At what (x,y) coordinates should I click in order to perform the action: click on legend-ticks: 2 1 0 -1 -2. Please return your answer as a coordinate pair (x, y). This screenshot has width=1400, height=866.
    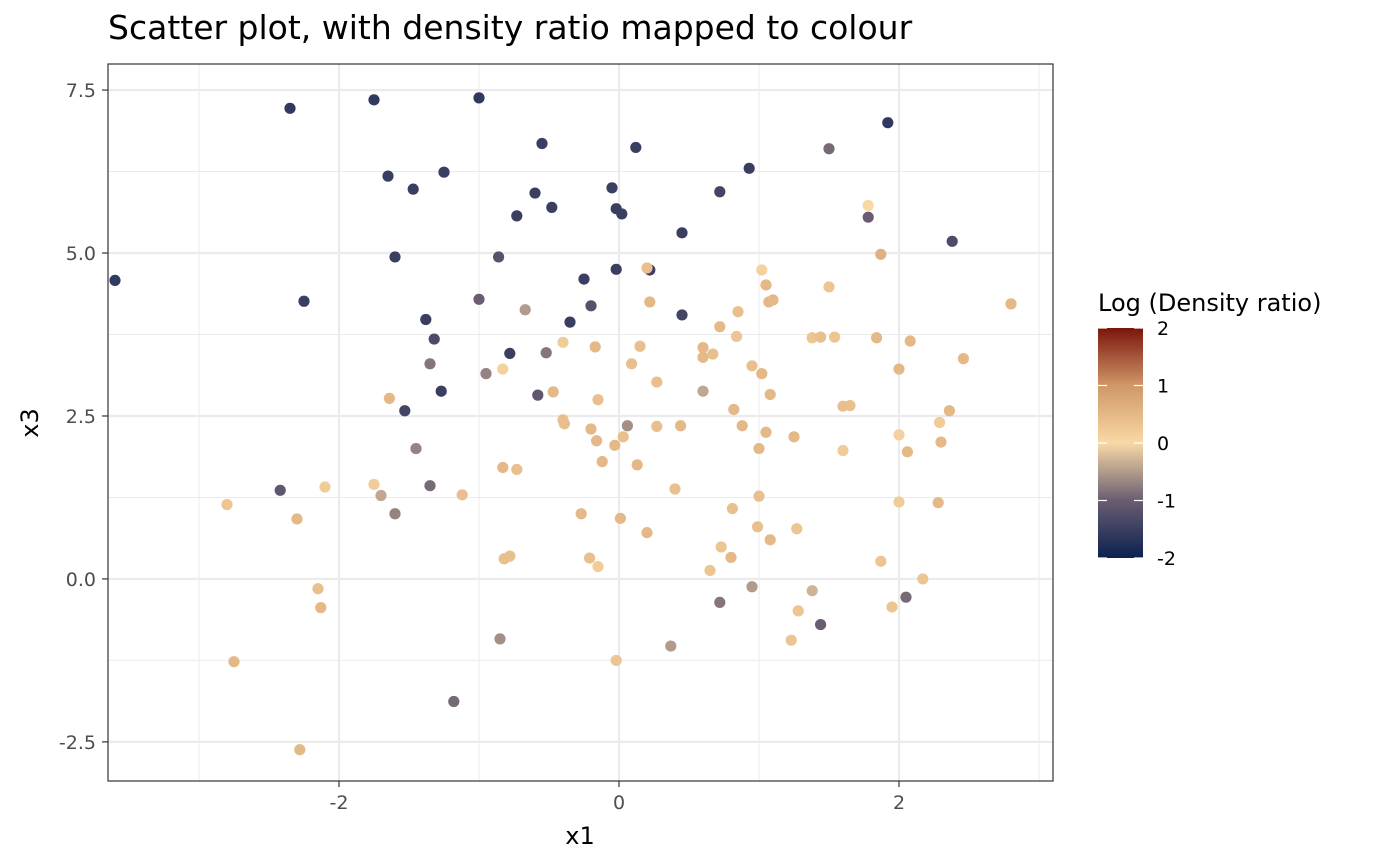
    Looking at the image, I should click on (1137, 444).